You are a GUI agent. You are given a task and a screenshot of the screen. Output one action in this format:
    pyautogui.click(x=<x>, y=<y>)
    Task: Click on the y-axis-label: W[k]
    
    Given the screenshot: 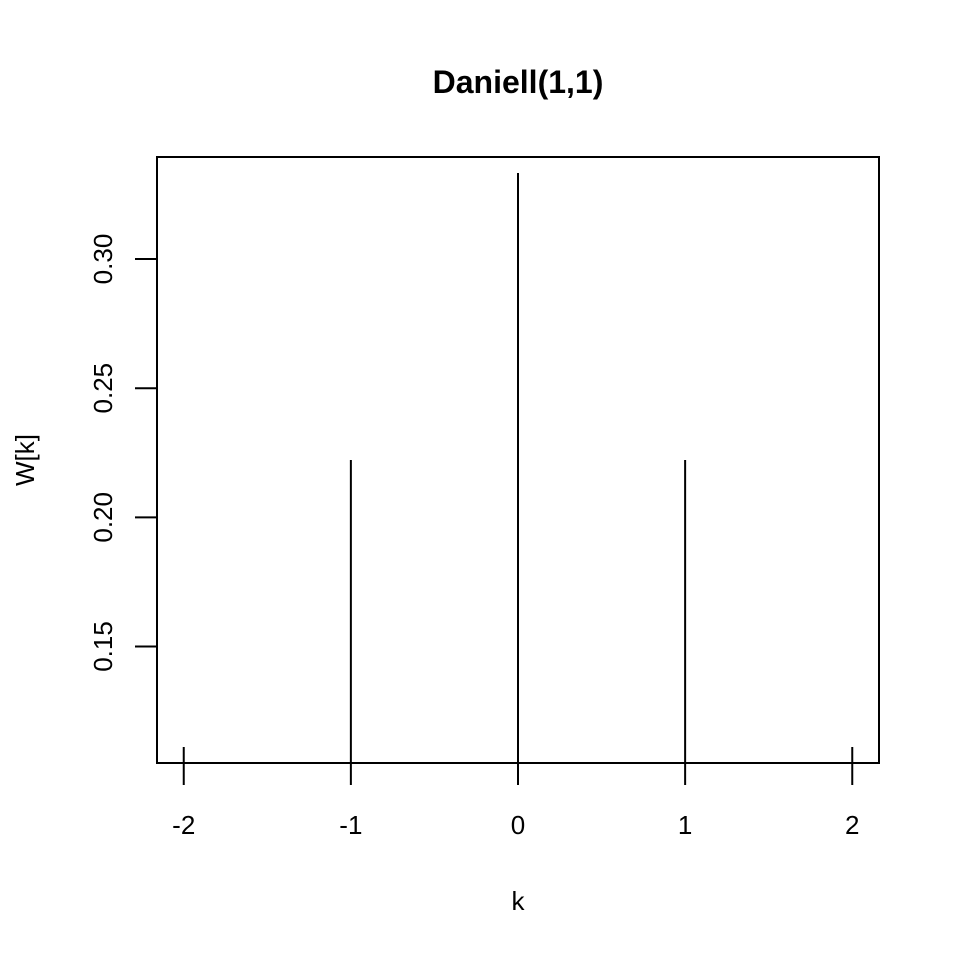 What is the action you would take?
    pyautogui.click(x=25, y=460)
    